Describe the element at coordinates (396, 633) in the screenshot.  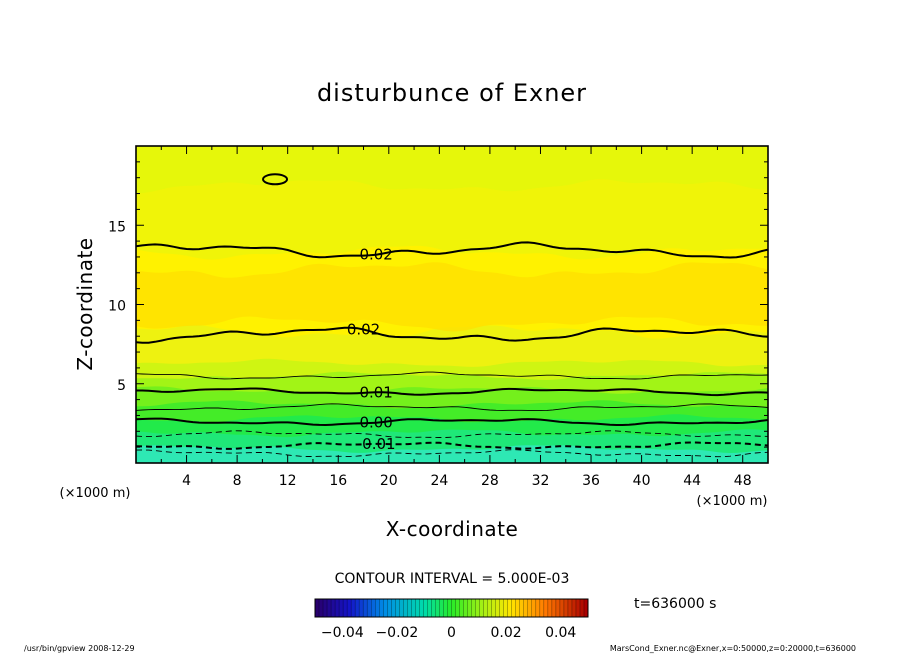
I see `colorbar-tick-label: −0.02` at that location.